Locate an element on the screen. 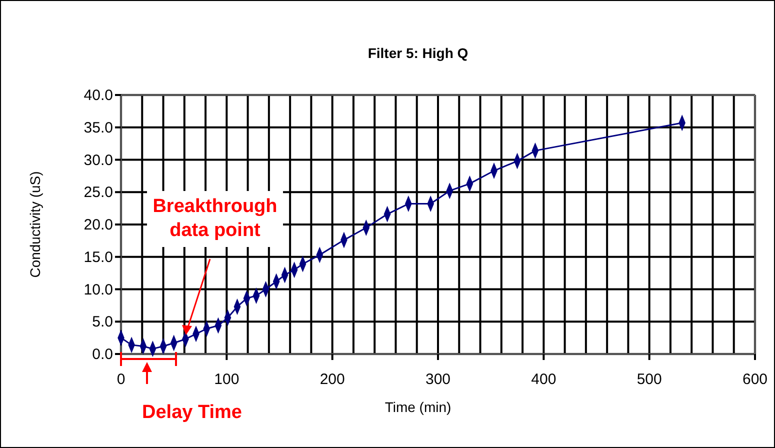 The height and width of the screenshot is (448, 775). x-tick-label: 200 is located at coordinates (332, 379).